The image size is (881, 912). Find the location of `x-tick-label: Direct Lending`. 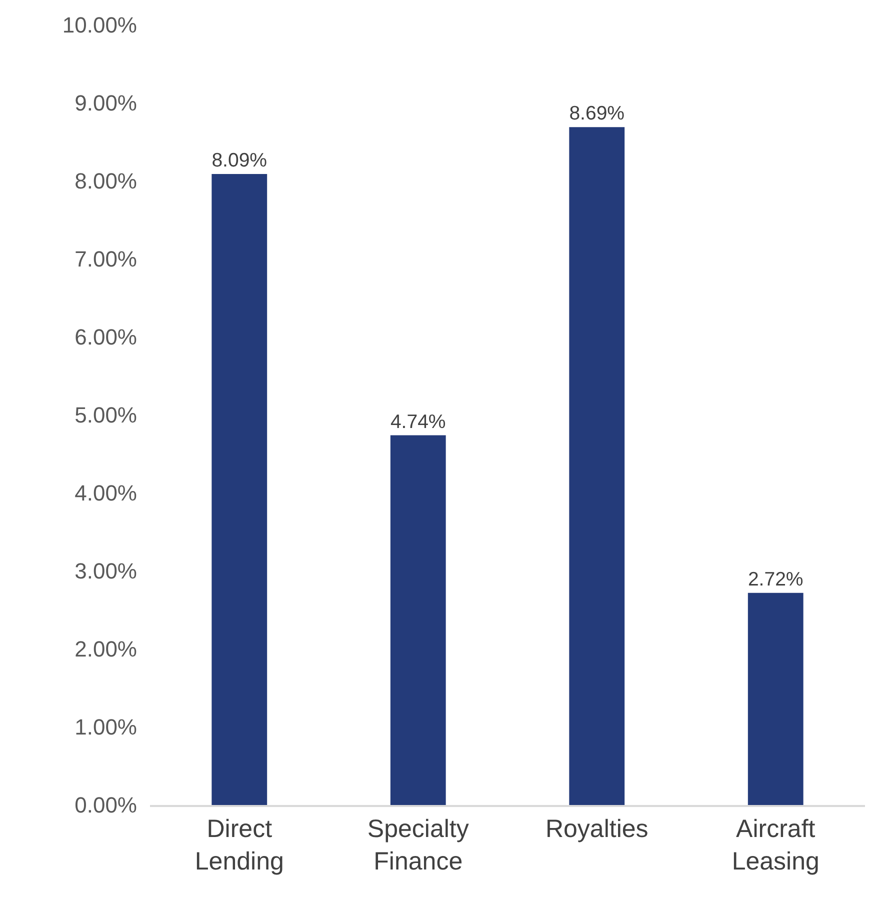

x-tick-label: Direct Lending is located at coordinates (239, 845).